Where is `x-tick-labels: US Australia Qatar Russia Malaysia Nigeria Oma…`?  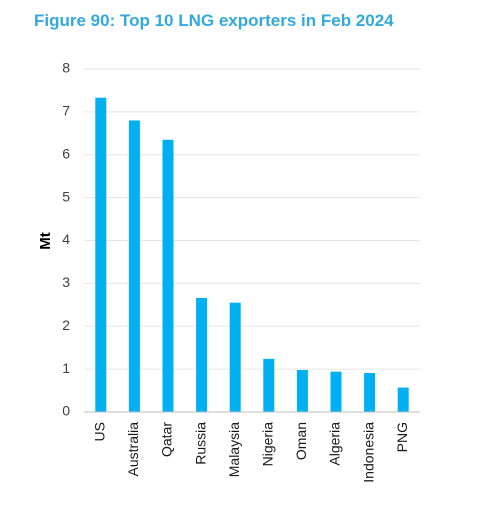
x-tick-labels: US Australia Qatar Russia Malaysia Nigeria Oma… is located at coordinates (251, 452).